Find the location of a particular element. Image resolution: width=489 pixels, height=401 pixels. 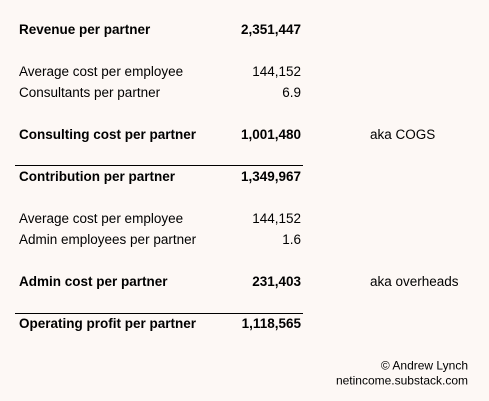

copyright: © Andrew Lynch is located at coordinates (424, 365).